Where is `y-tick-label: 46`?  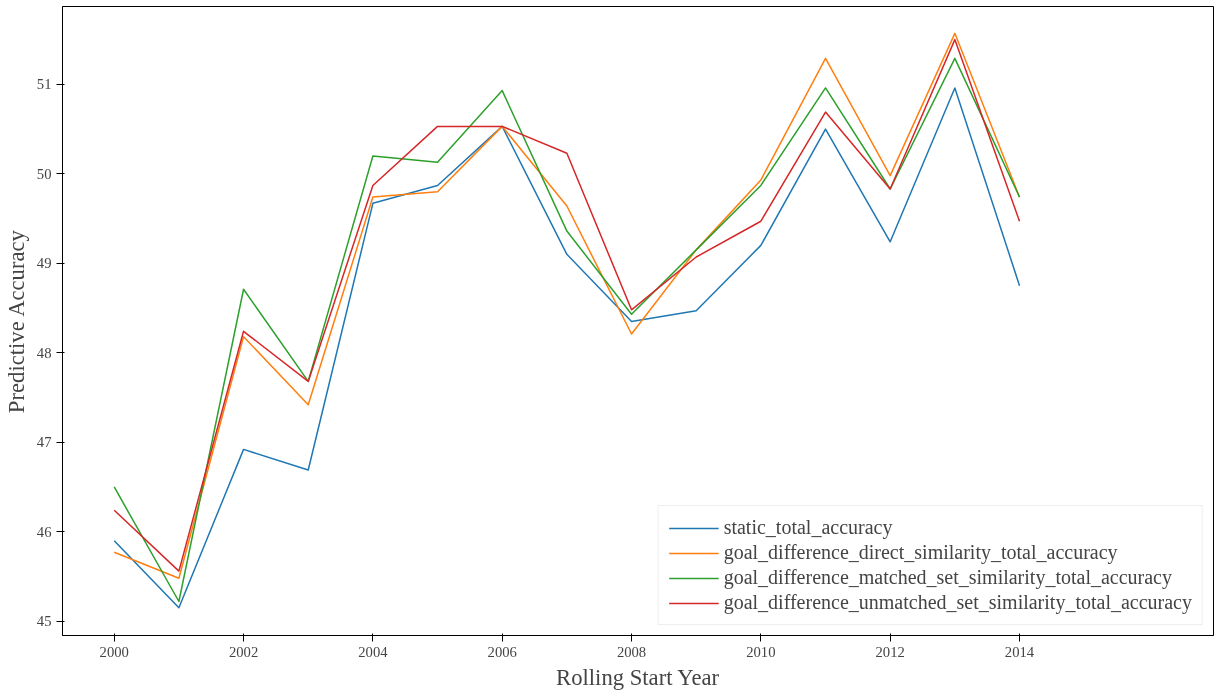
y-tick-label: 46 is located at coordinates (44, 531).